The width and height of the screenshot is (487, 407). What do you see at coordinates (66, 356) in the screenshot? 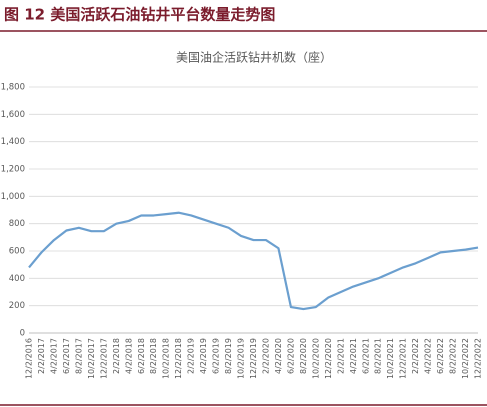
I see `x-tick-label: 6/2/2017` at bounding box center [66, 356].